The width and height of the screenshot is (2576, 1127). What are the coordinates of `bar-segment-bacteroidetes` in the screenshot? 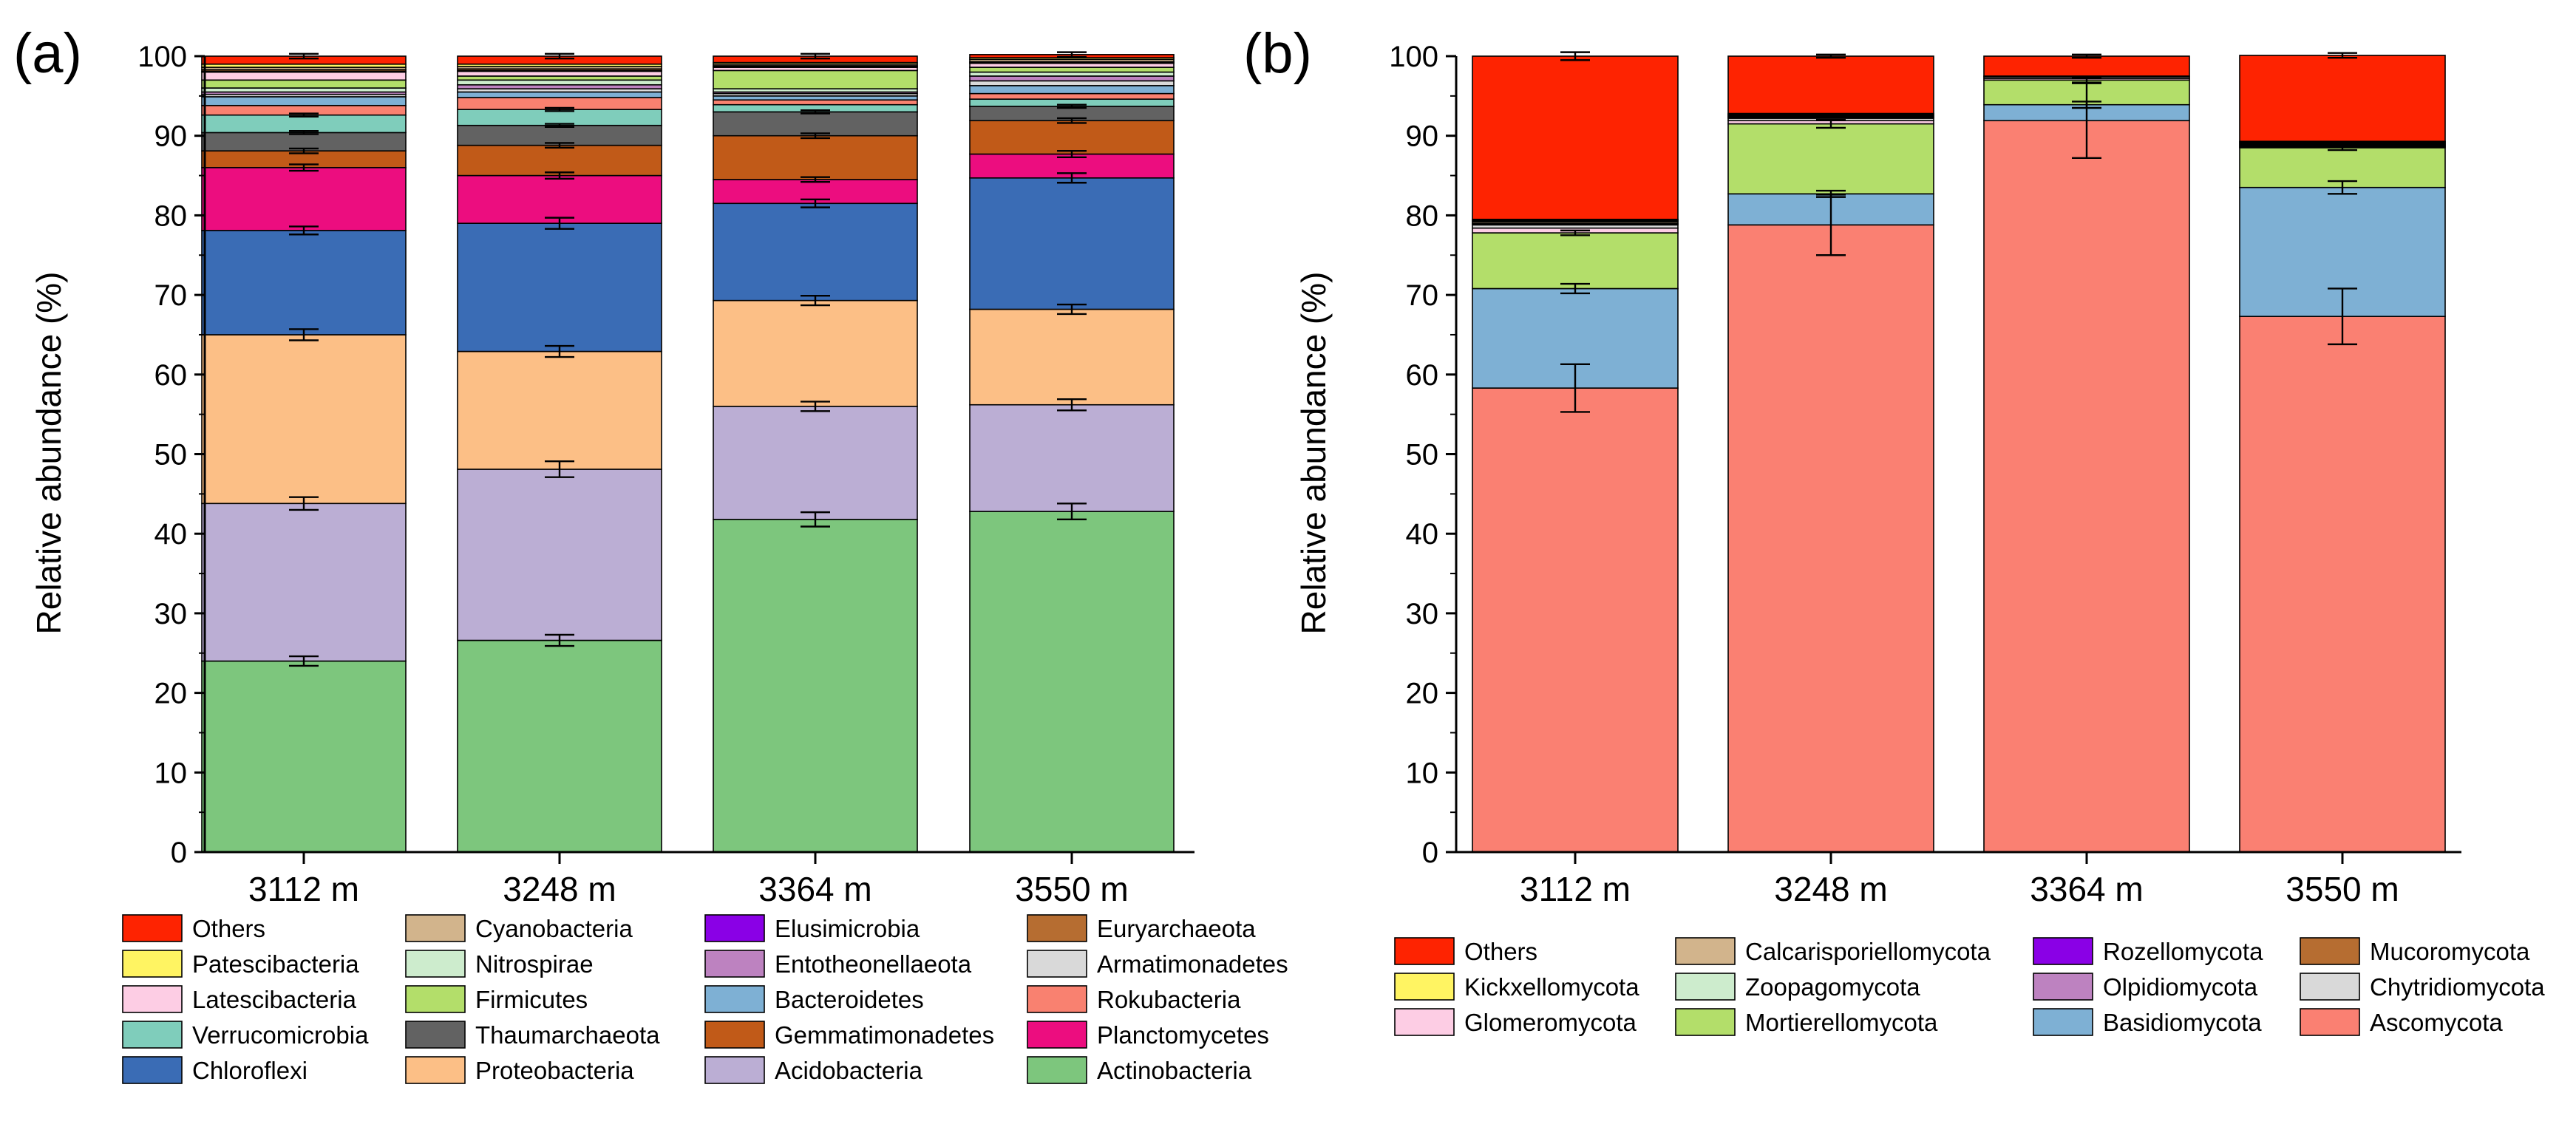 It's located at (1072, 90).